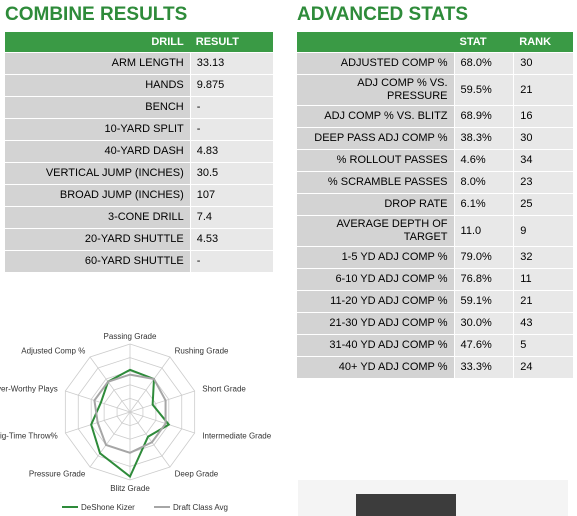 The width and height of the screenshot is (577, 516). Describe the element at coordinates (382, 14) in the screenshot. I see `advanced-title: ADVANCED STATS` at that location.